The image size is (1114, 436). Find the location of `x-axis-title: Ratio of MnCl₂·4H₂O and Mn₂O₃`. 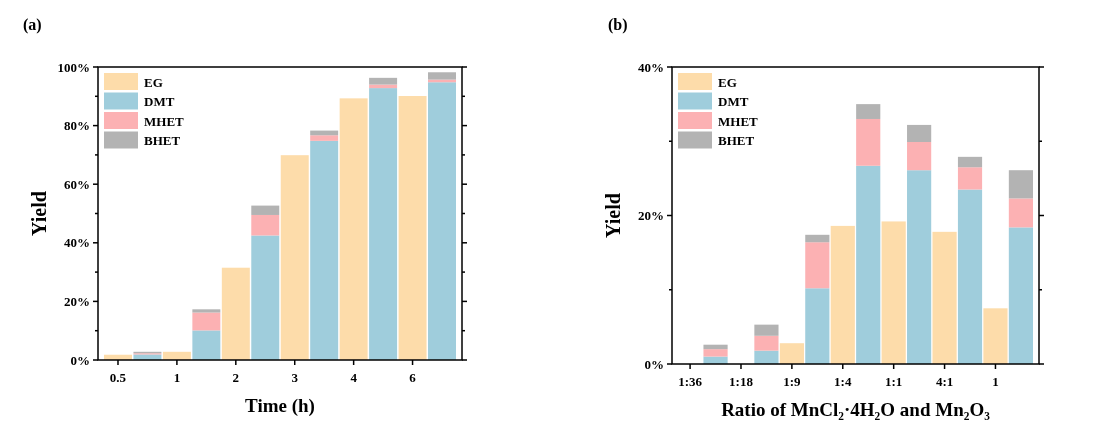

x-axis-title: Ratio of MnCl₂·4H₂O and Mn₂O₃ is located at coordinates (856, 409).